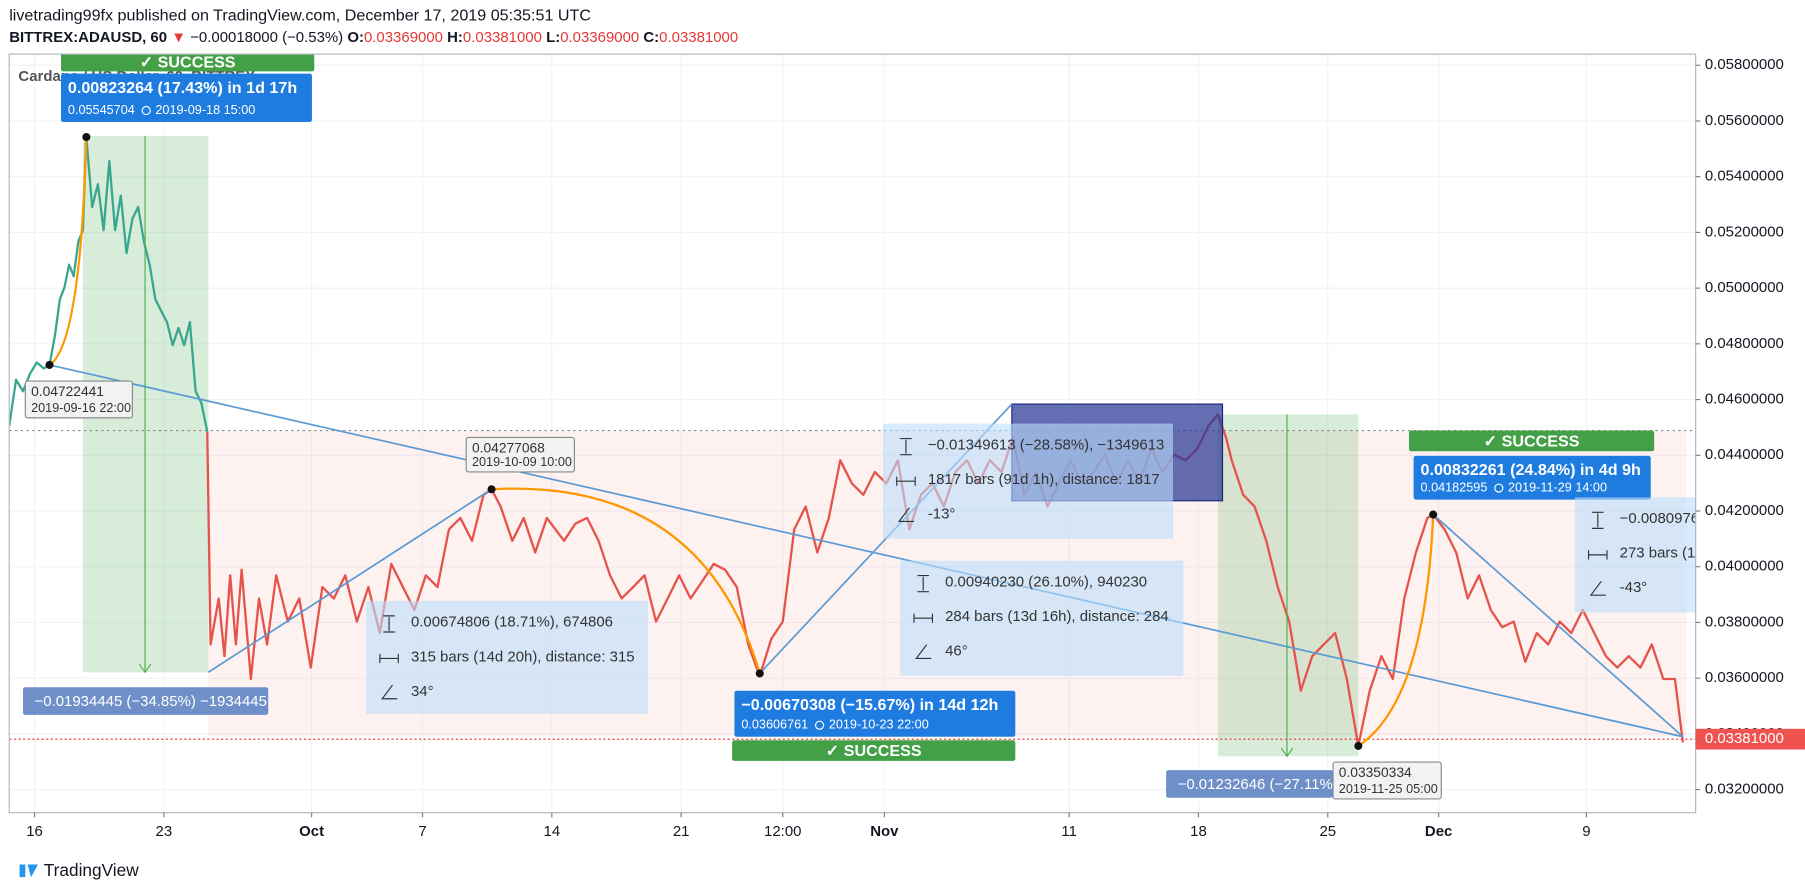 The image size is (1805, 894). Describe the element at coordinates (1558, 625) in the screenshot. I see `trend-line` at that location.